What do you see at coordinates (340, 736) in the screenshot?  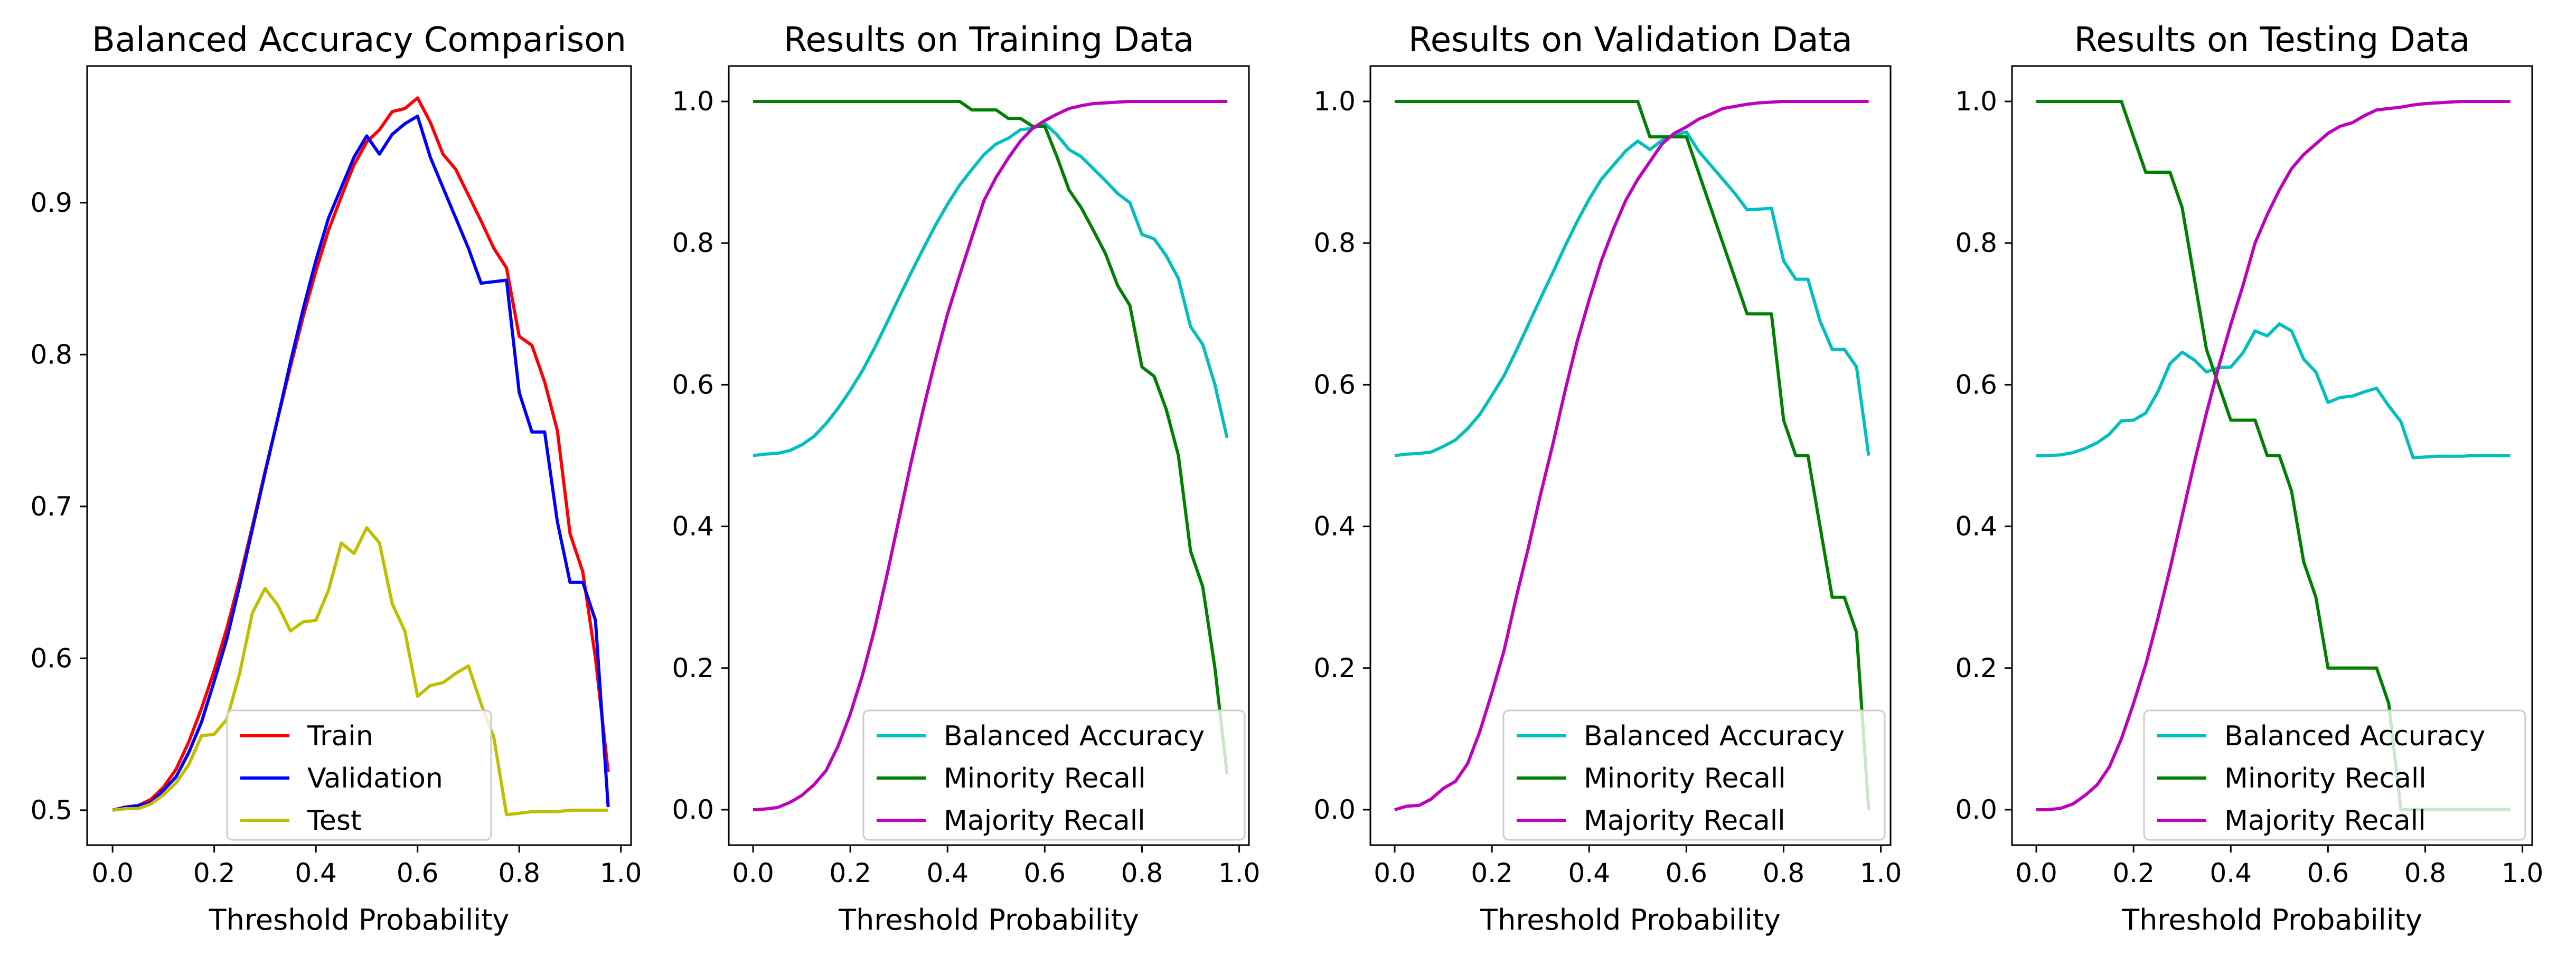 I see `legend-label: Train` at bounding box center [340, 736].